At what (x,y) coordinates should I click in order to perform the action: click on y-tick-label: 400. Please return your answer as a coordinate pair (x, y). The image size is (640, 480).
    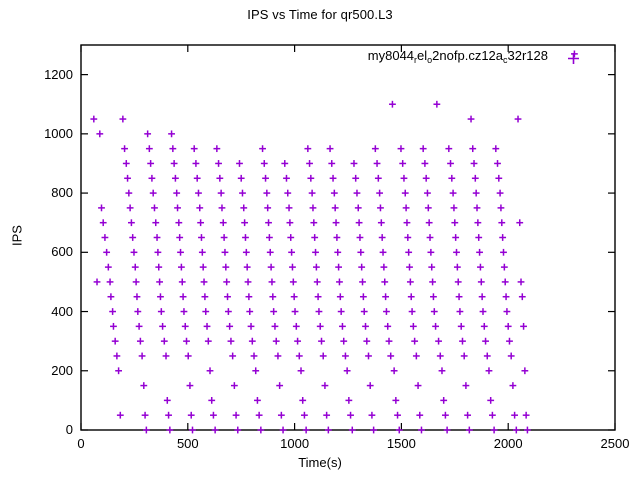
    Looking at the image, I should click on (62, 311).